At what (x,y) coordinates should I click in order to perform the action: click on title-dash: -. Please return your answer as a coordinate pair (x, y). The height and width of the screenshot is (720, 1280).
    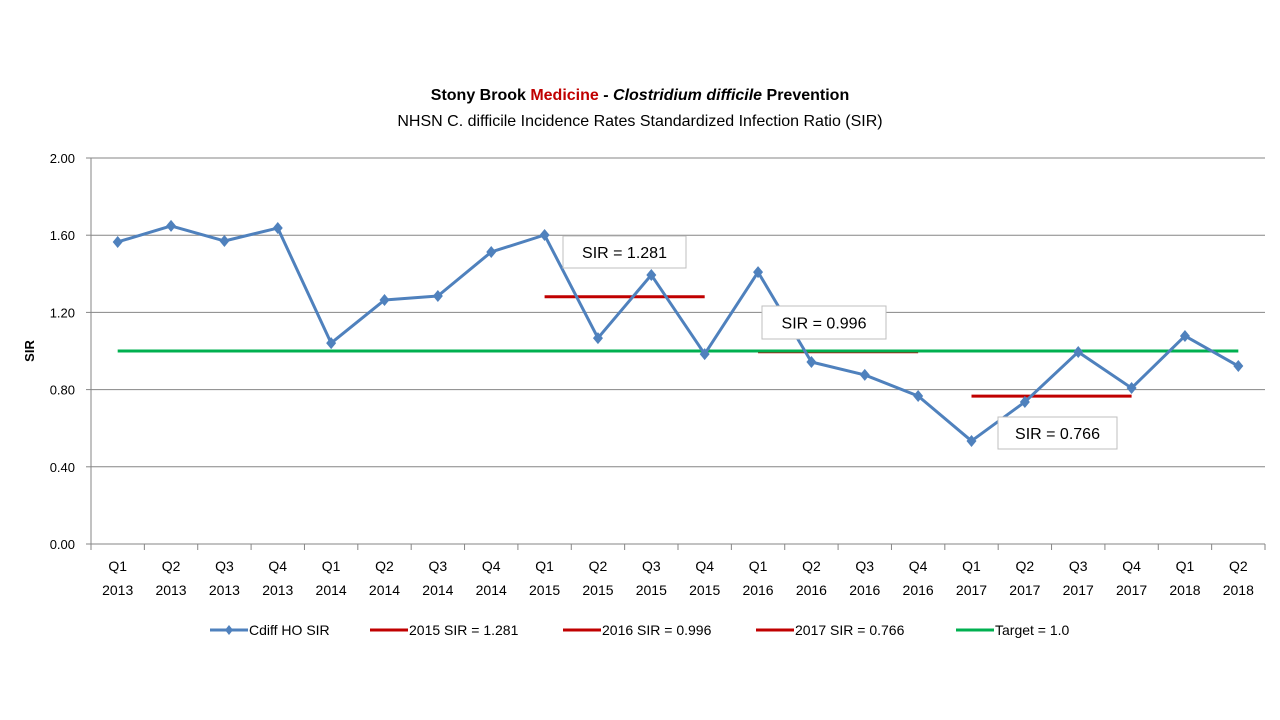
    Looking at the image, I should click on (606, 95).